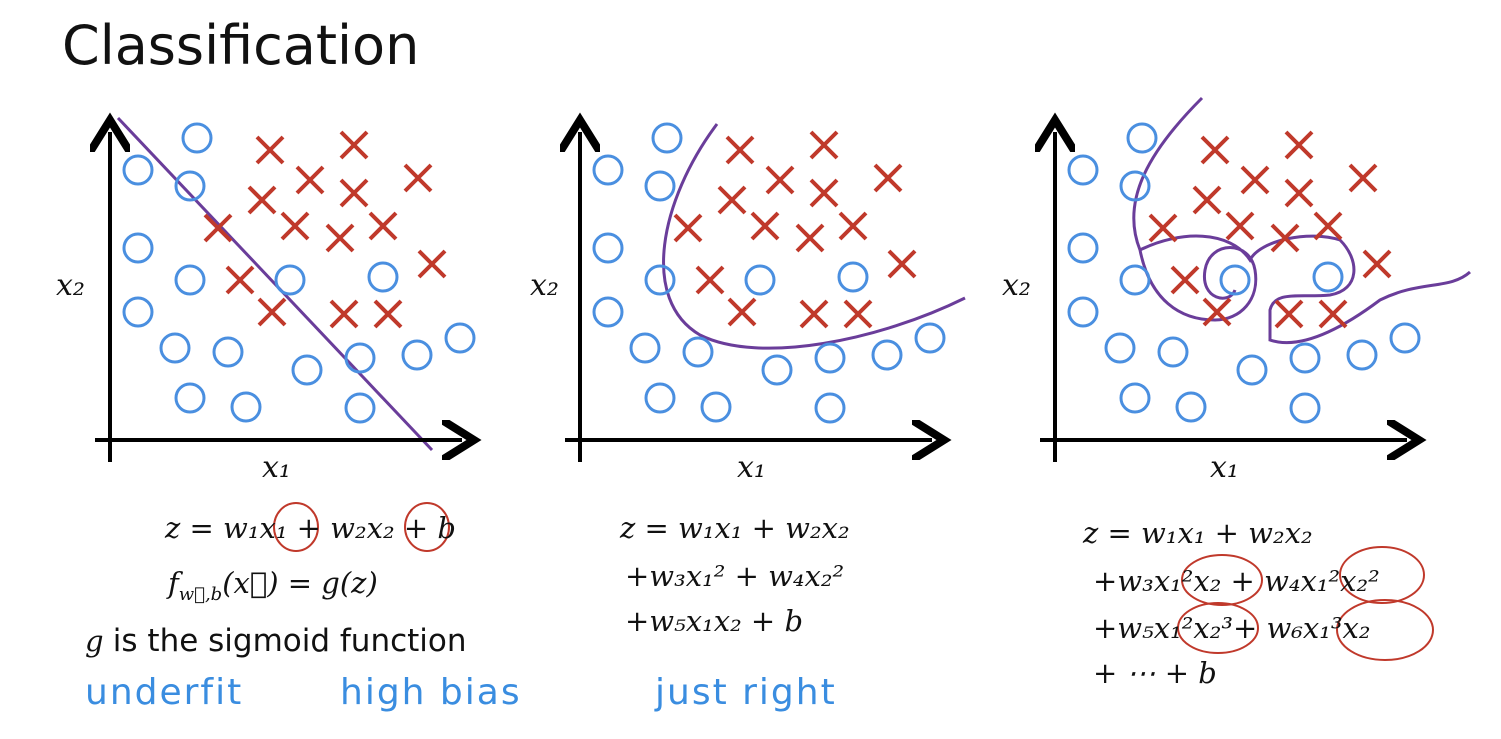 This screenshot has height=739, width=1501. Describe the element at coordinates (241, 45) in the screenshot. I see `title: Classification` at that location.